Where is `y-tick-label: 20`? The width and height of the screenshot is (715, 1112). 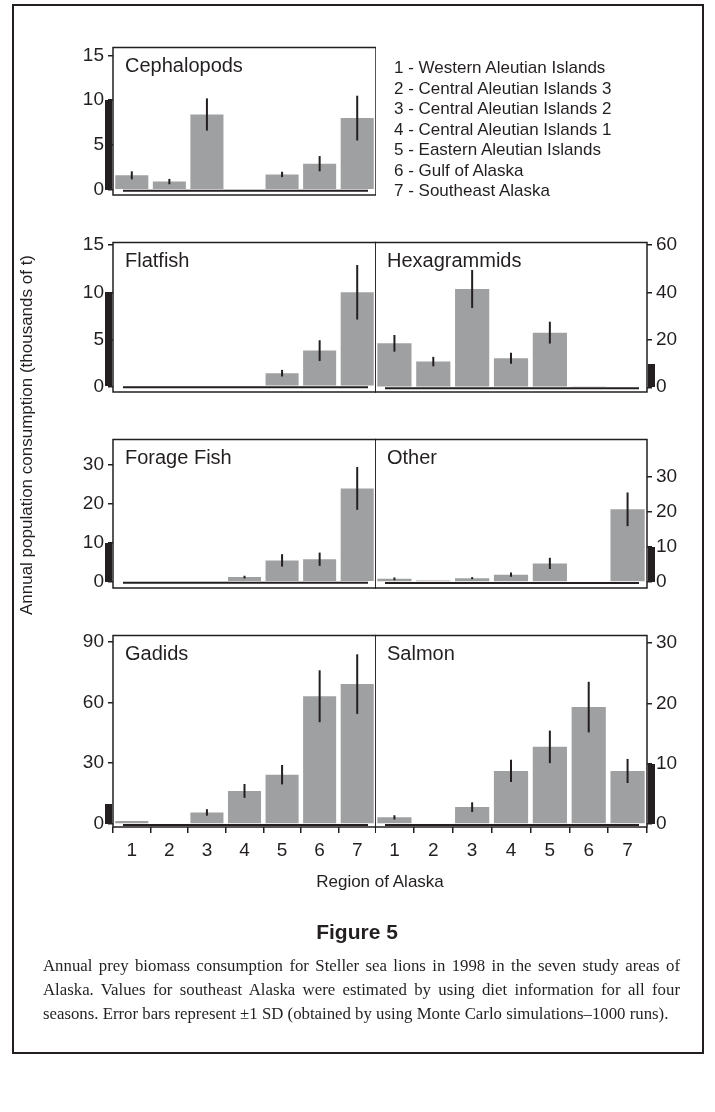
y-tick-label: 20 is located at coordinates (93, 503).